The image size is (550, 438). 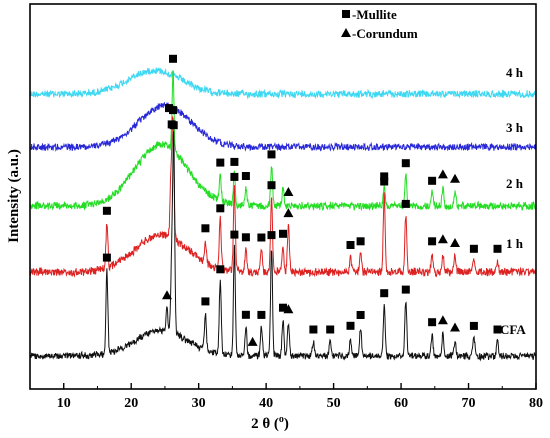 What do you see at coordinates (374, 14) in the screenshot?
I see `legend-mullite-label: -Mullite` at bounding box center [374, 14].